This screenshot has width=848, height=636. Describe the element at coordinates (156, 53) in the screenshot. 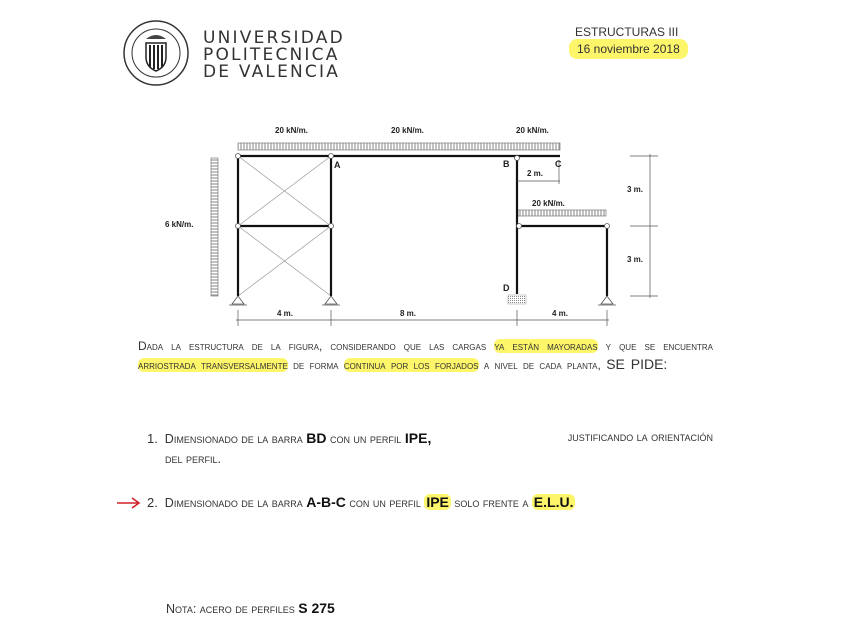

I see `university-seal-logo` at that location.